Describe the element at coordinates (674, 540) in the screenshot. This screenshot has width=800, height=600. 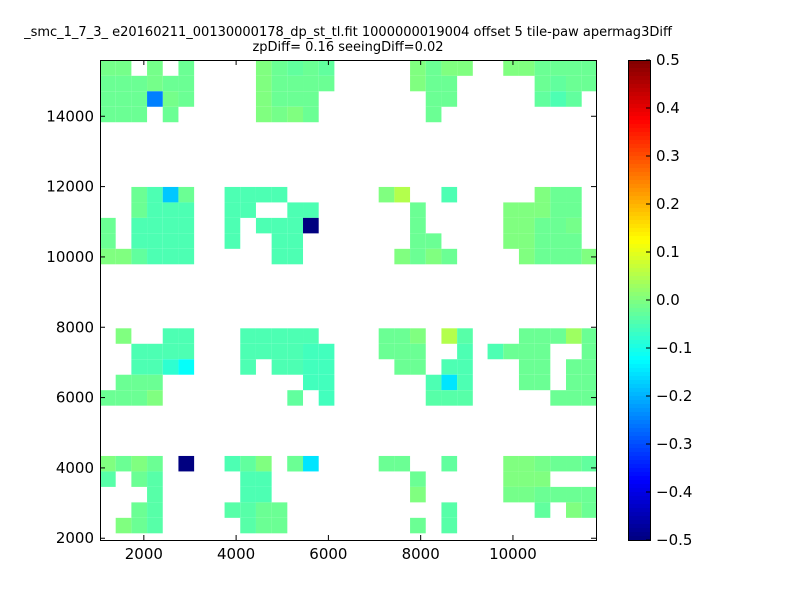
I see `colorbar-tick-label: −0.5` at that location.